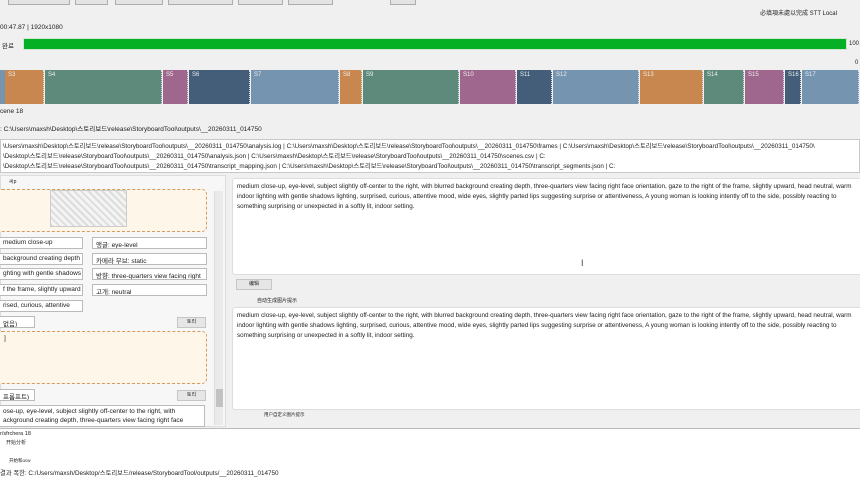 The width and height of the screenshot is (860, 484). Describe the element at coordinates (295, 87) in the screenshot. I see `scene-segment: S7` at that location.